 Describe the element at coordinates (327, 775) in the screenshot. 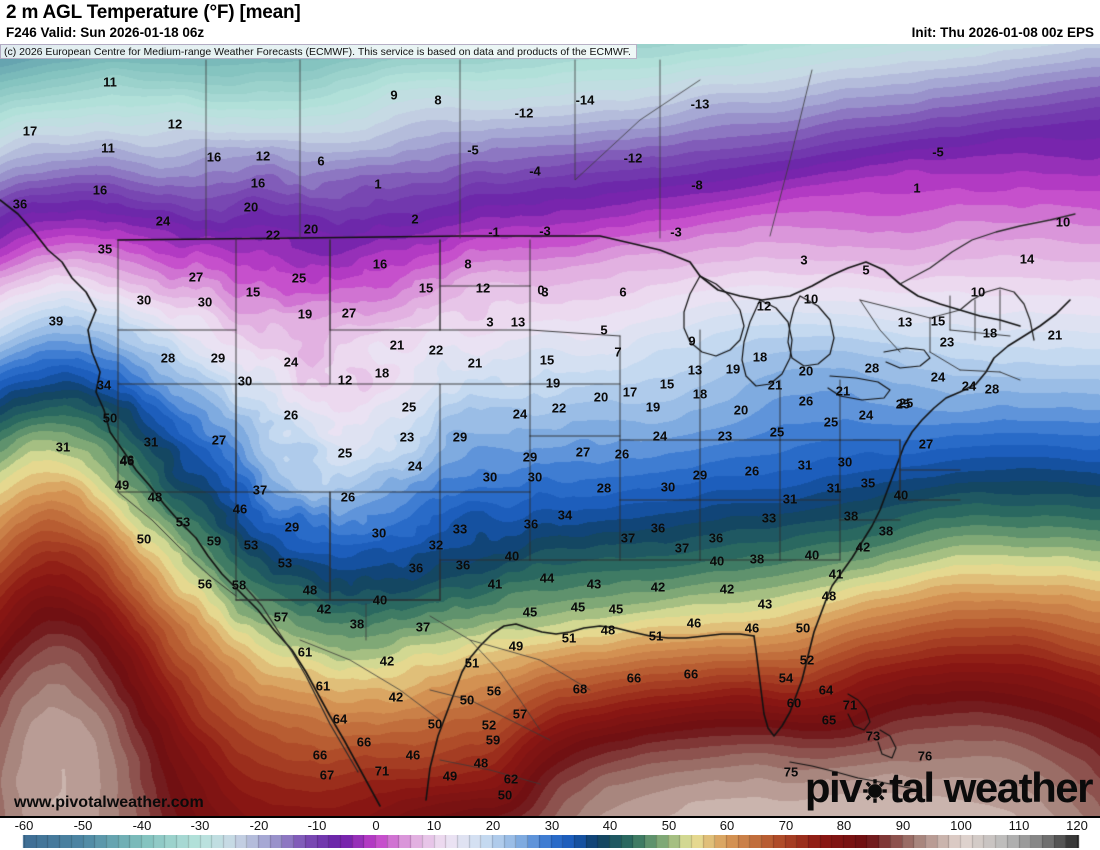

I see `temperature-value-label: 67` at that location.